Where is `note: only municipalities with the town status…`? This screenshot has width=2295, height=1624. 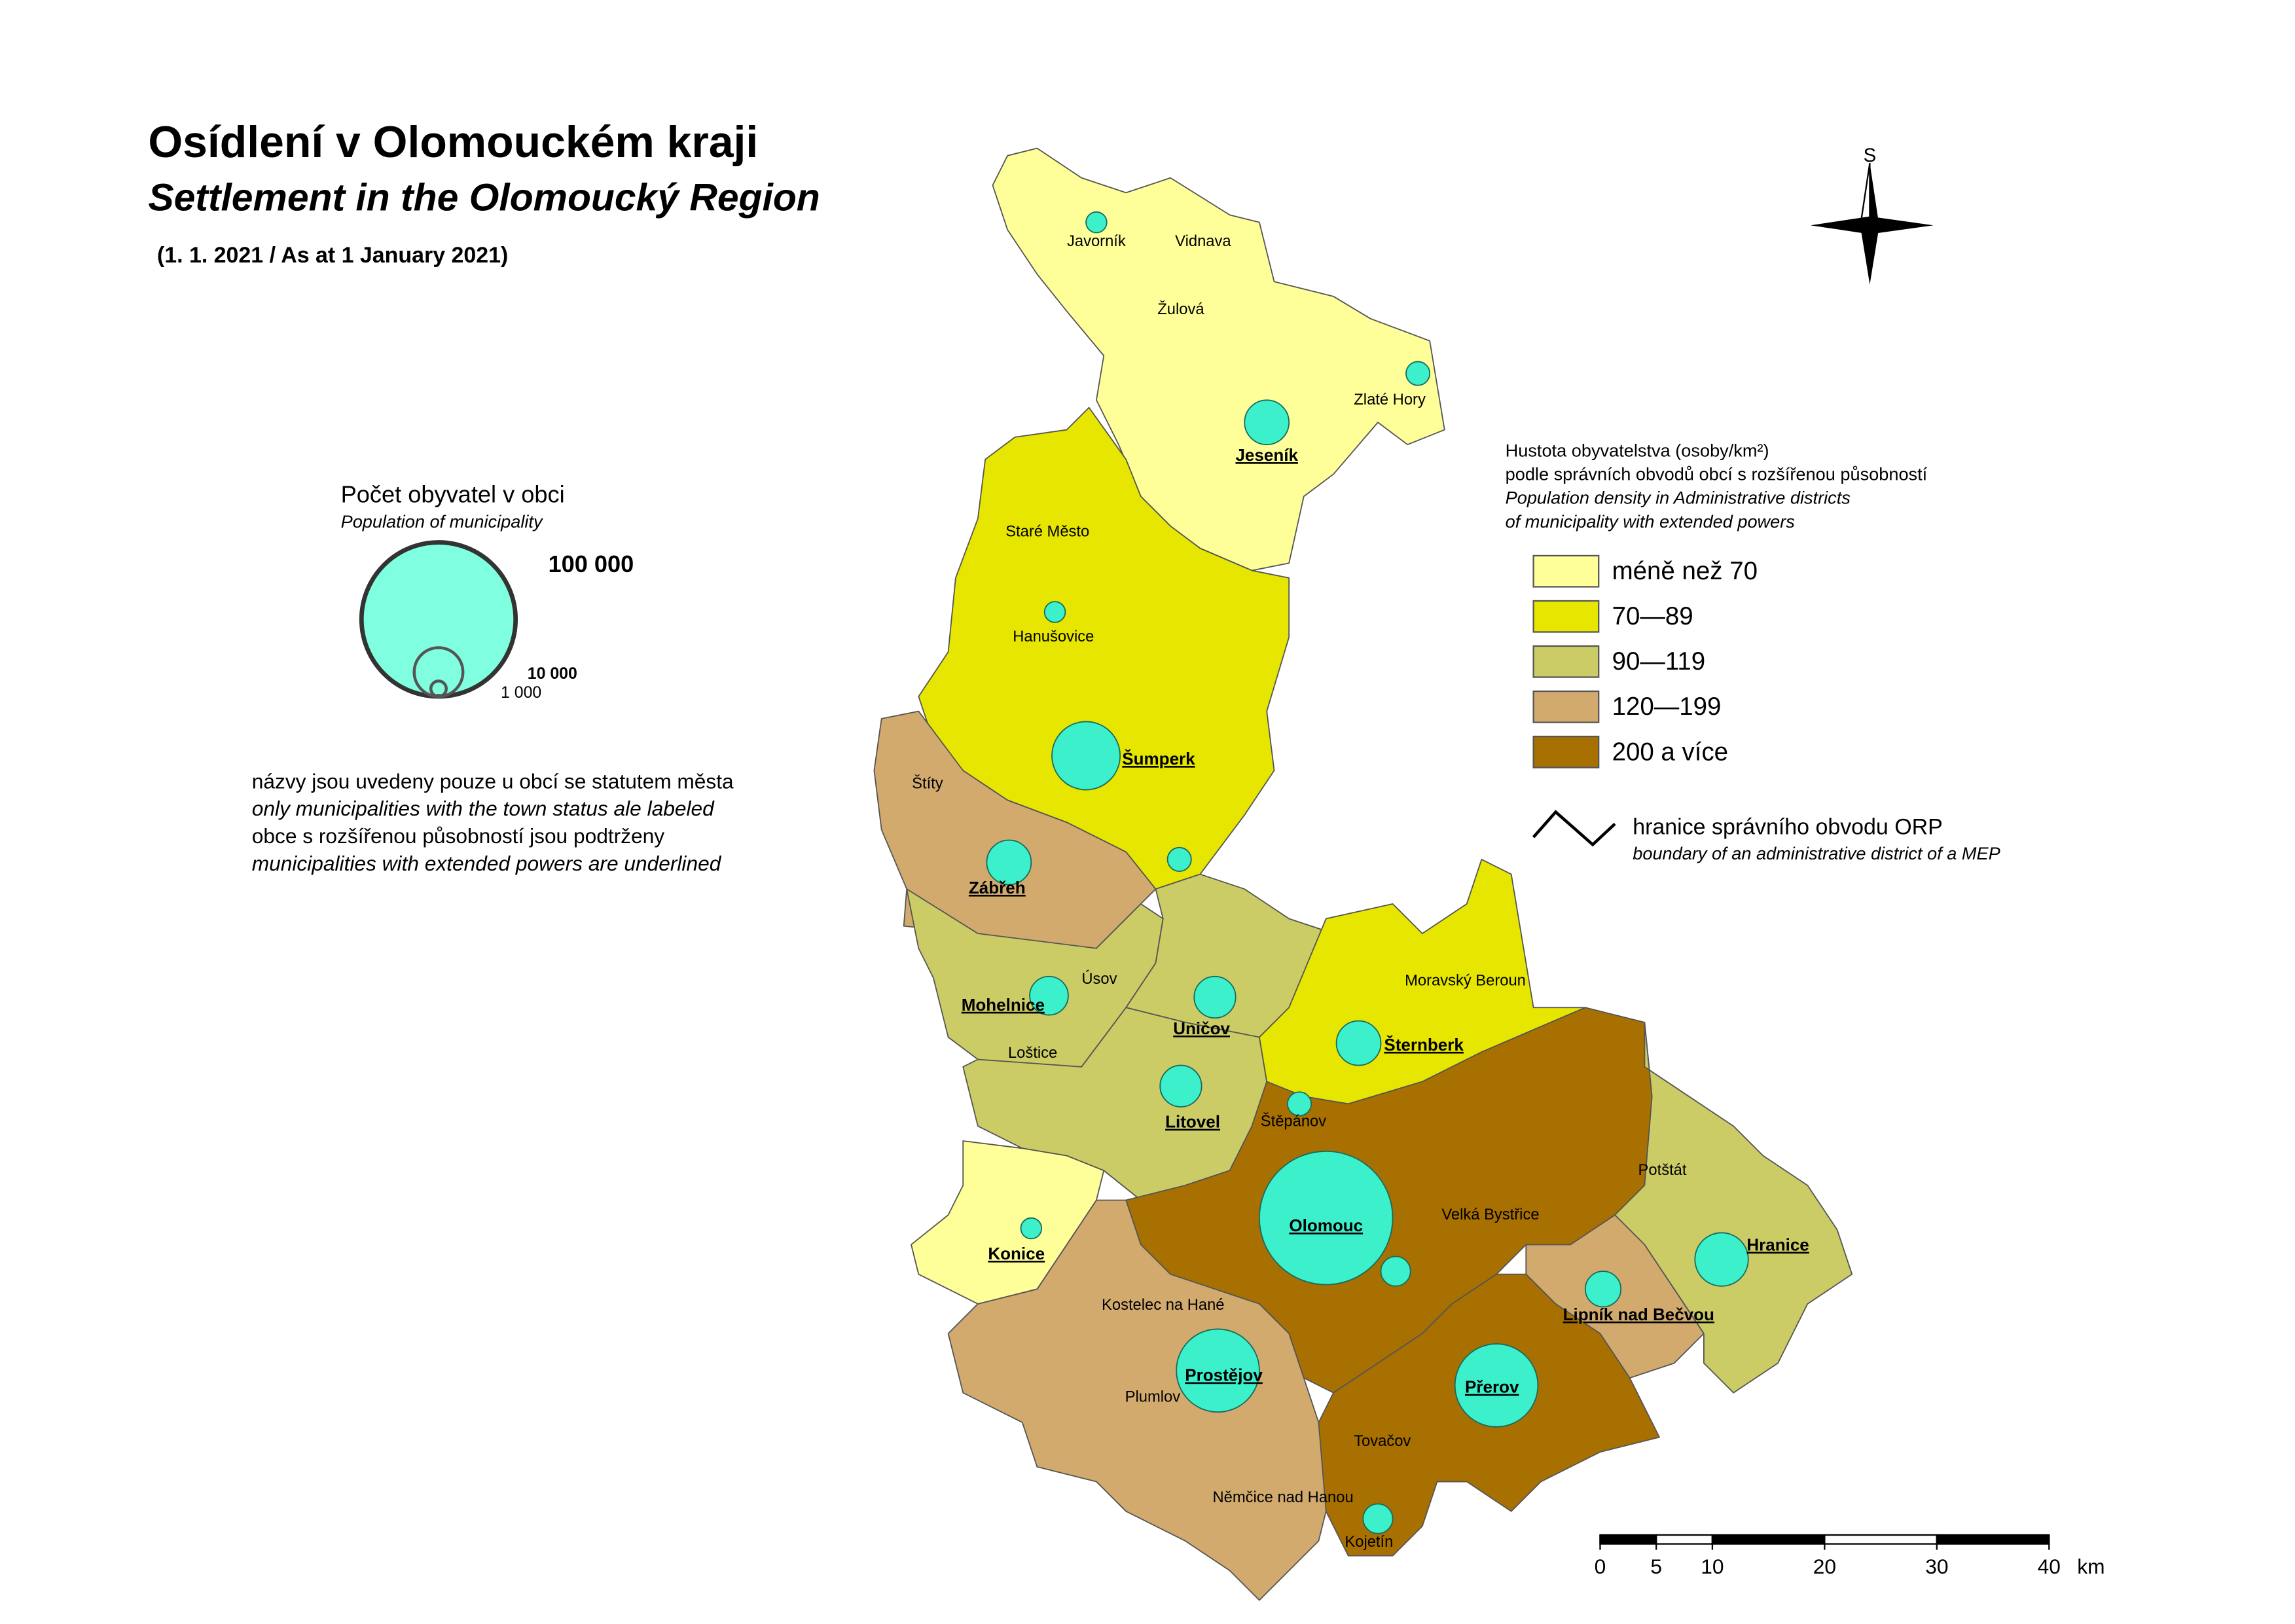 note: only municipalities with the town status… is located at coordinates (483, 808).